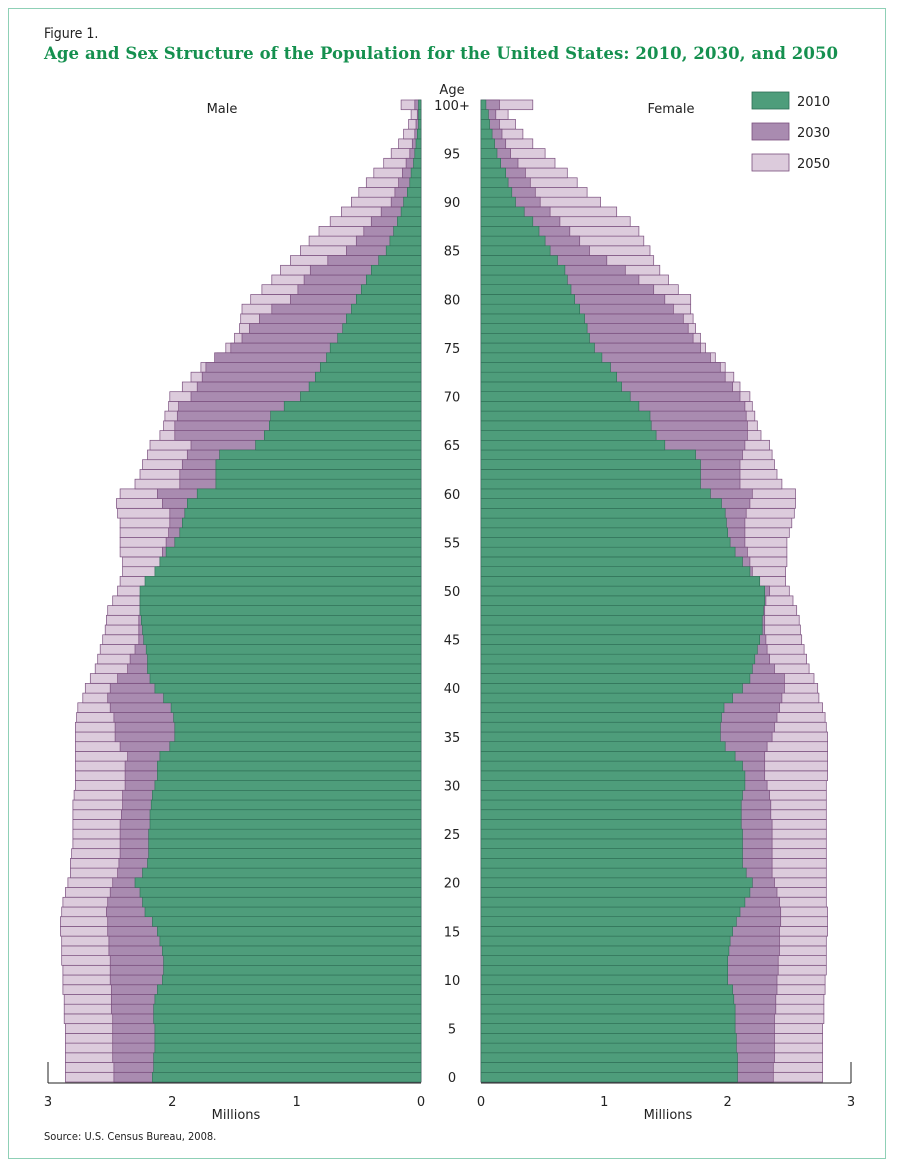  I want to click on age-tick-label: 70, so click(452, 398).